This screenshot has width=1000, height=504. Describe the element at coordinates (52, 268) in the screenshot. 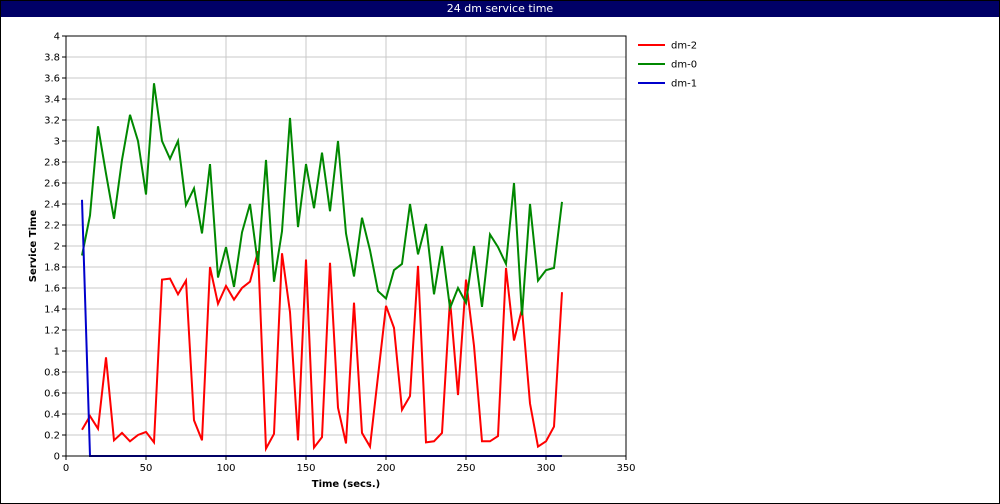

I see `y-tick-label: 1.8` at that location.